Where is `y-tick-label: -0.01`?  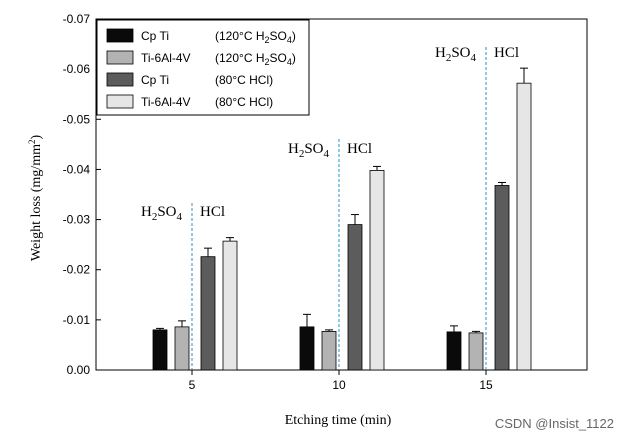 y-tick-label: -0.01 is located at coordinates (77, 320).